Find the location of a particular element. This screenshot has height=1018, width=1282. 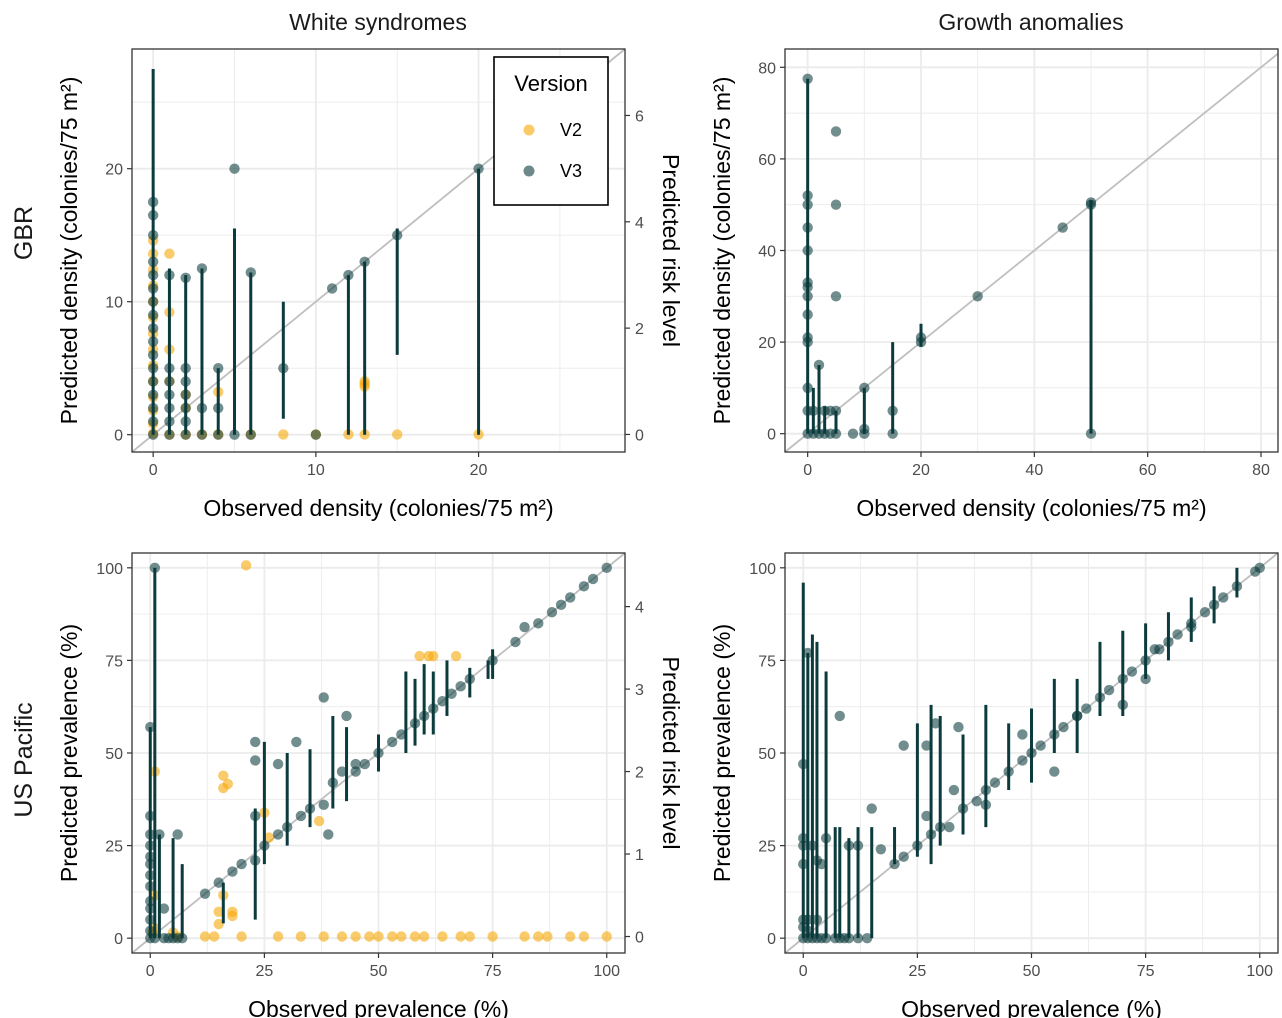

tick-label-y: 75 is located at coordinates (767, 661).